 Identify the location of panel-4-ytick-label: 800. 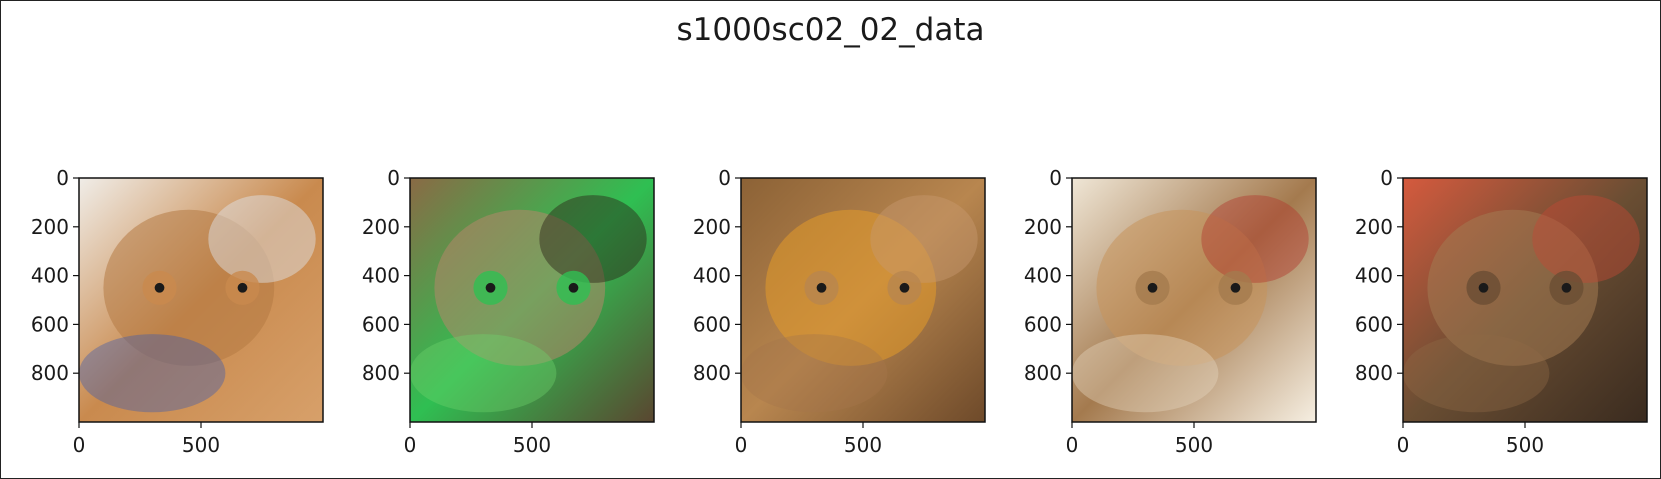
(1043, 373).